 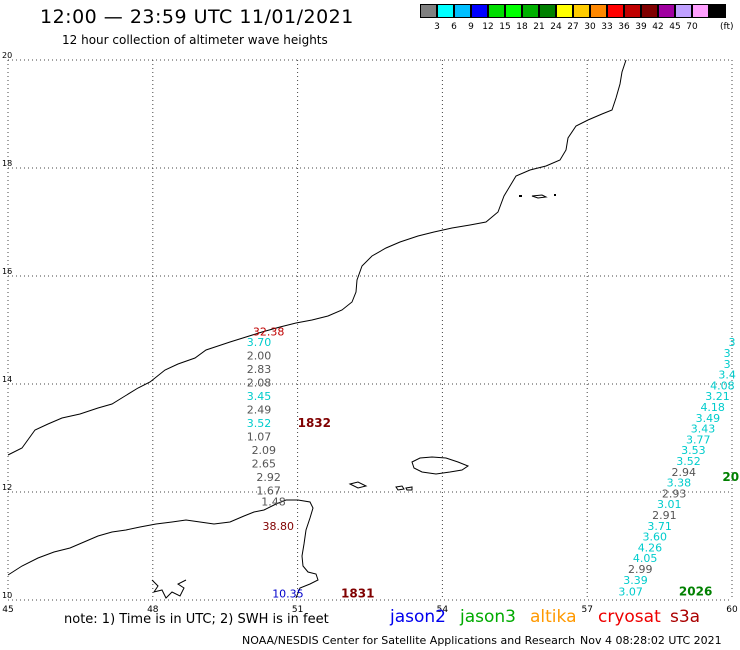 What do you see at coordinates (586, 610) in the screenshot?
I see `lon-tick-label: 57` at bounding box center [586, 610].